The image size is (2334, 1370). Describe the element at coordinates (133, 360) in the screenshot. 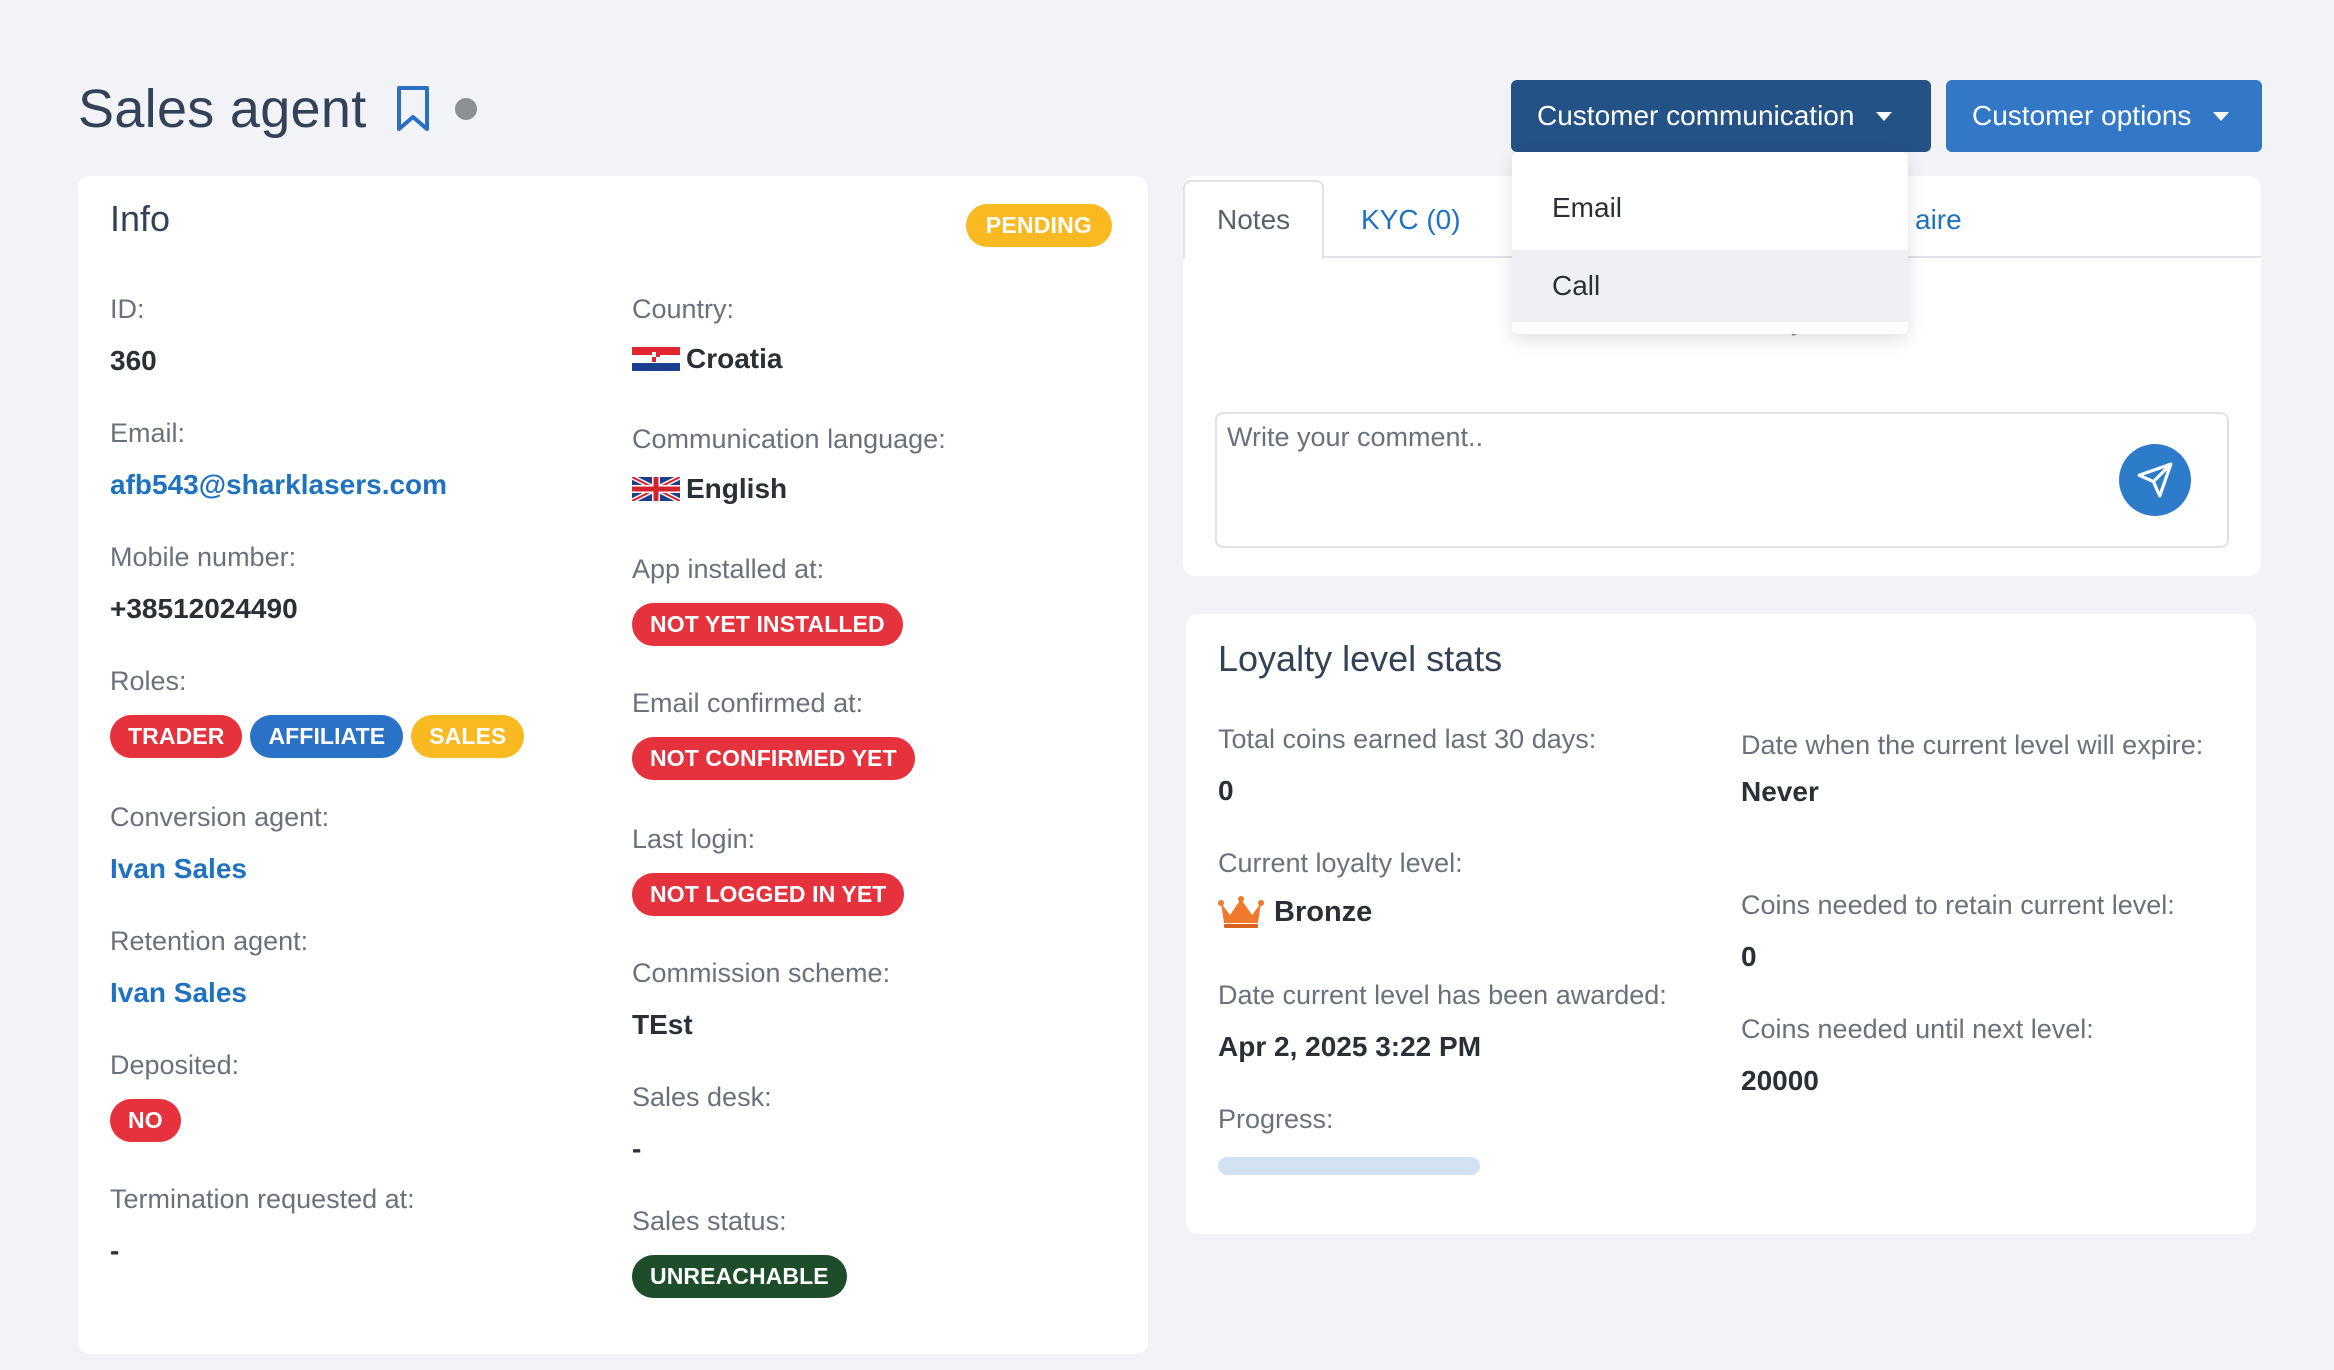

I see `id-value: 360` at that location.